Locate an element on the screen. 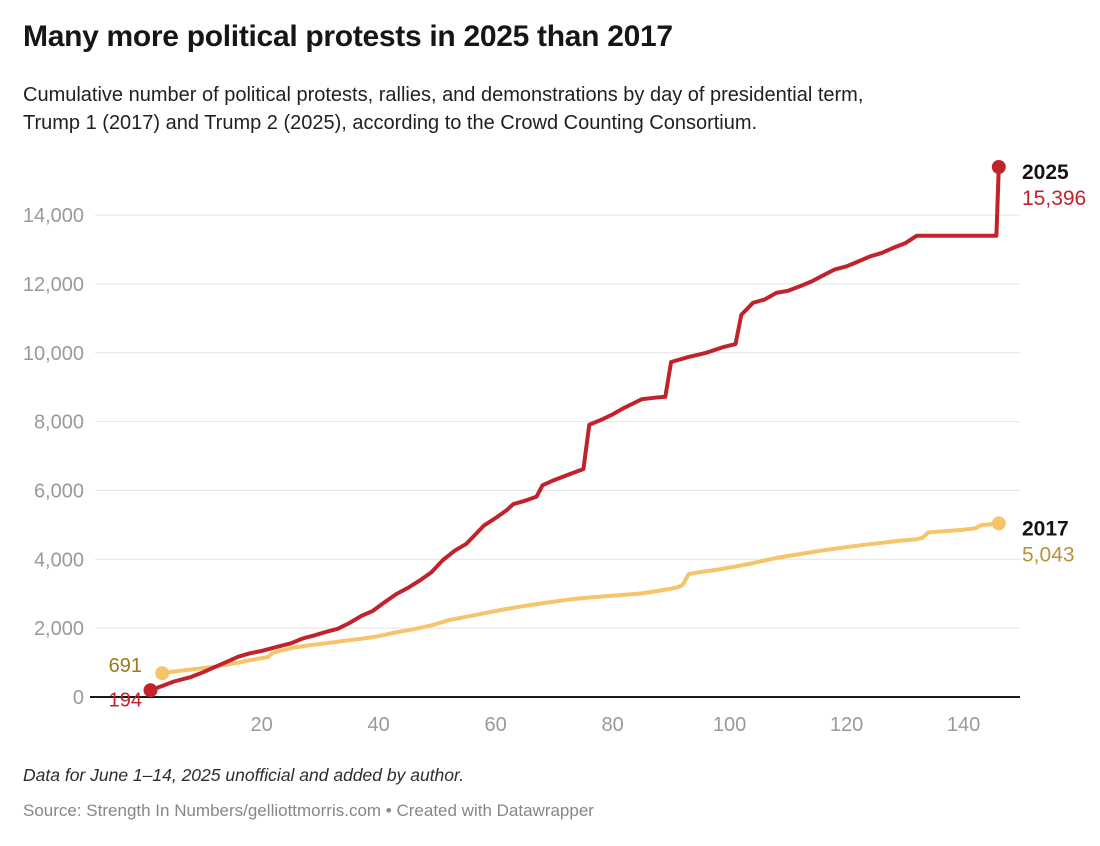  x-axis-tick-label: 40 is located at coordinates (378, 725).